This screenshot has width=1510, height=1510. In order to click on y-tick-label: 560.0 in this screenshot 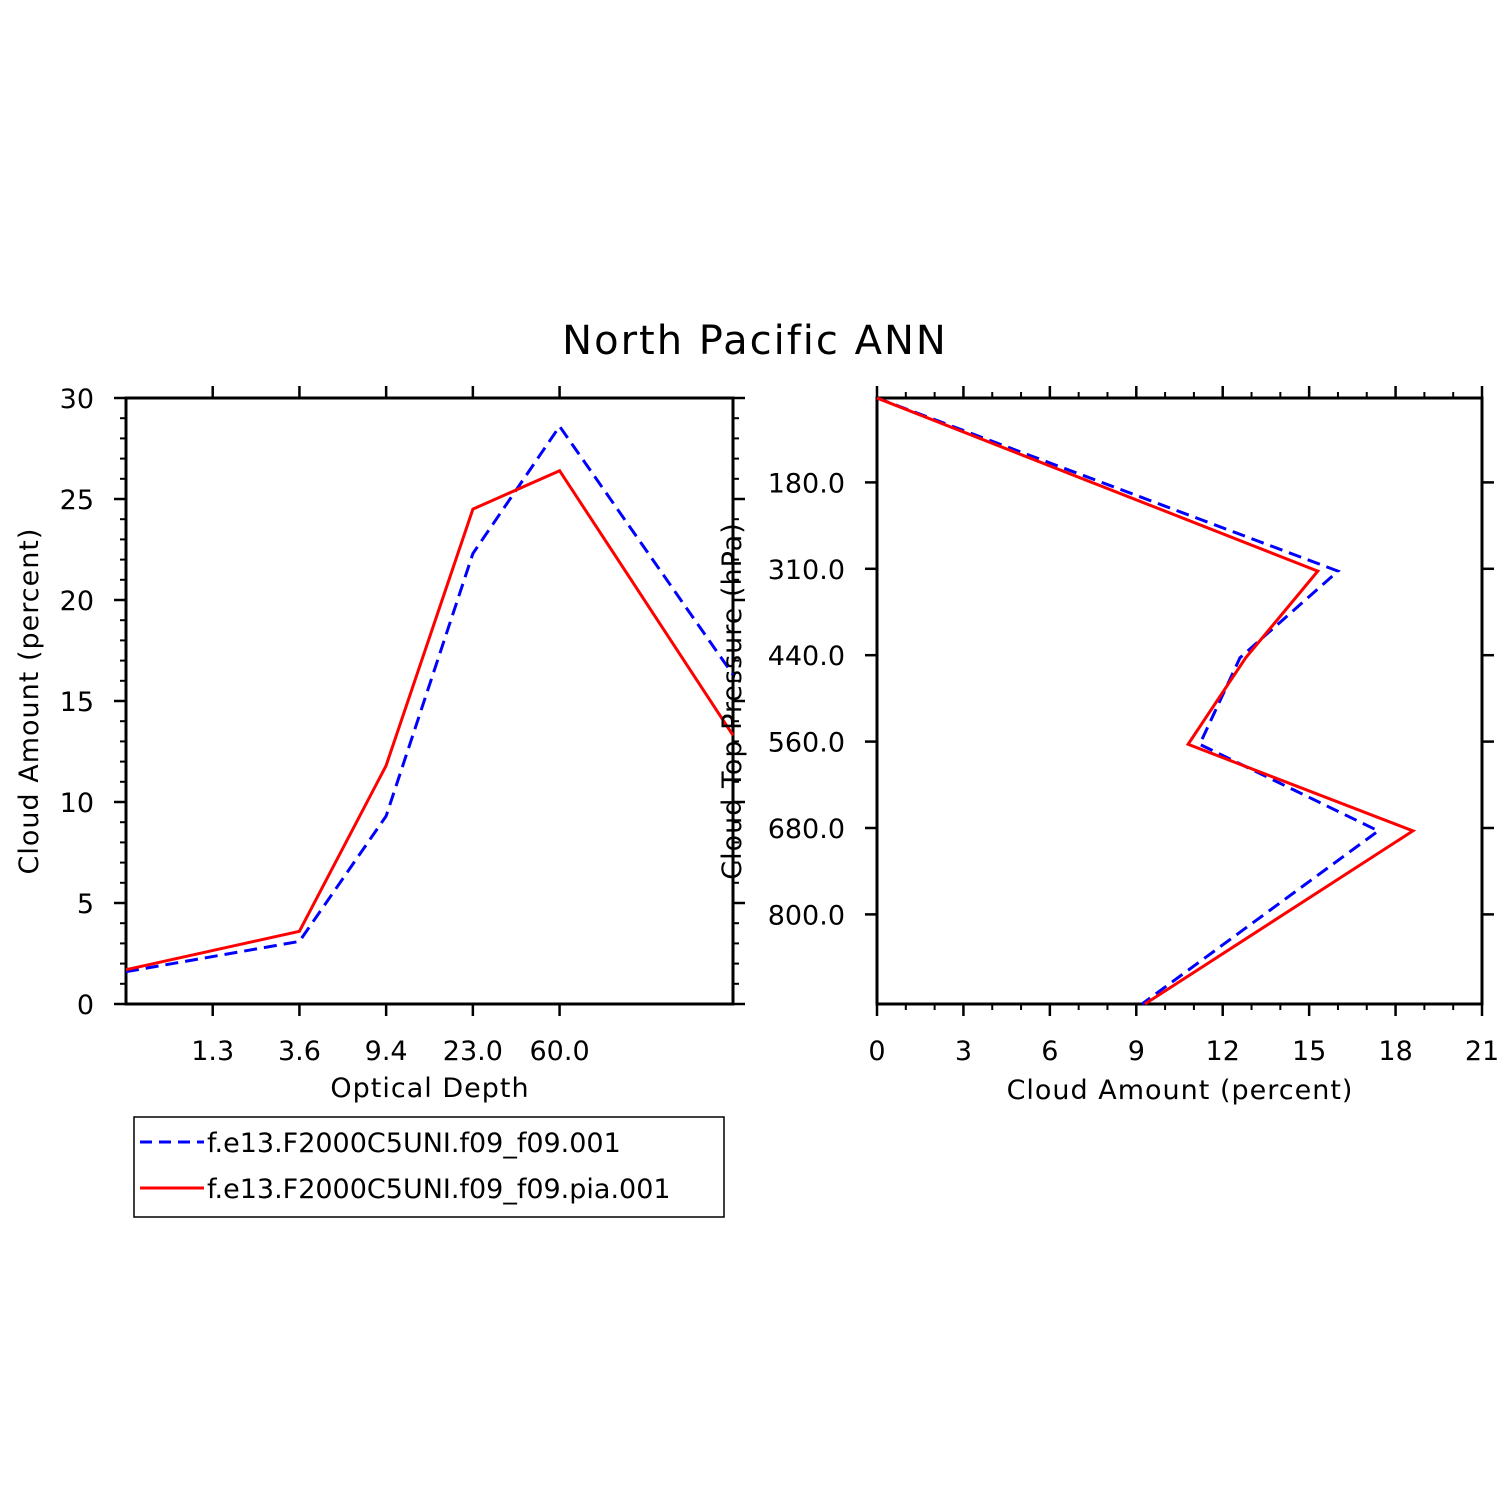, I will do `click(806, 743)`.